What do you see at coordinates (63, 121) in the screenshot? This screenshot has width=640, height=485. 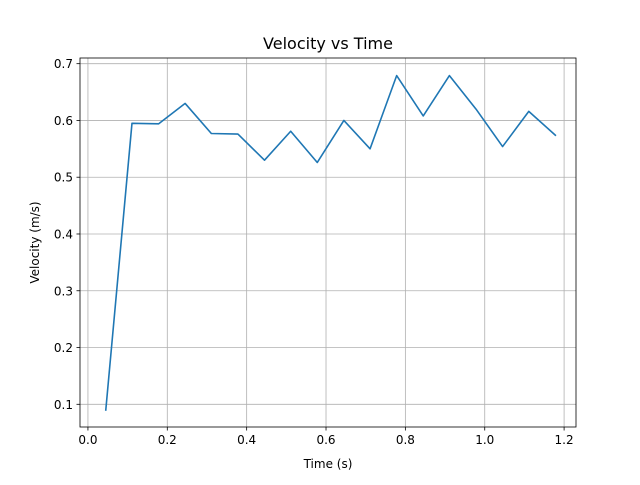 I see `y-tick-label: 0.6` at bounding box center [63, 121].